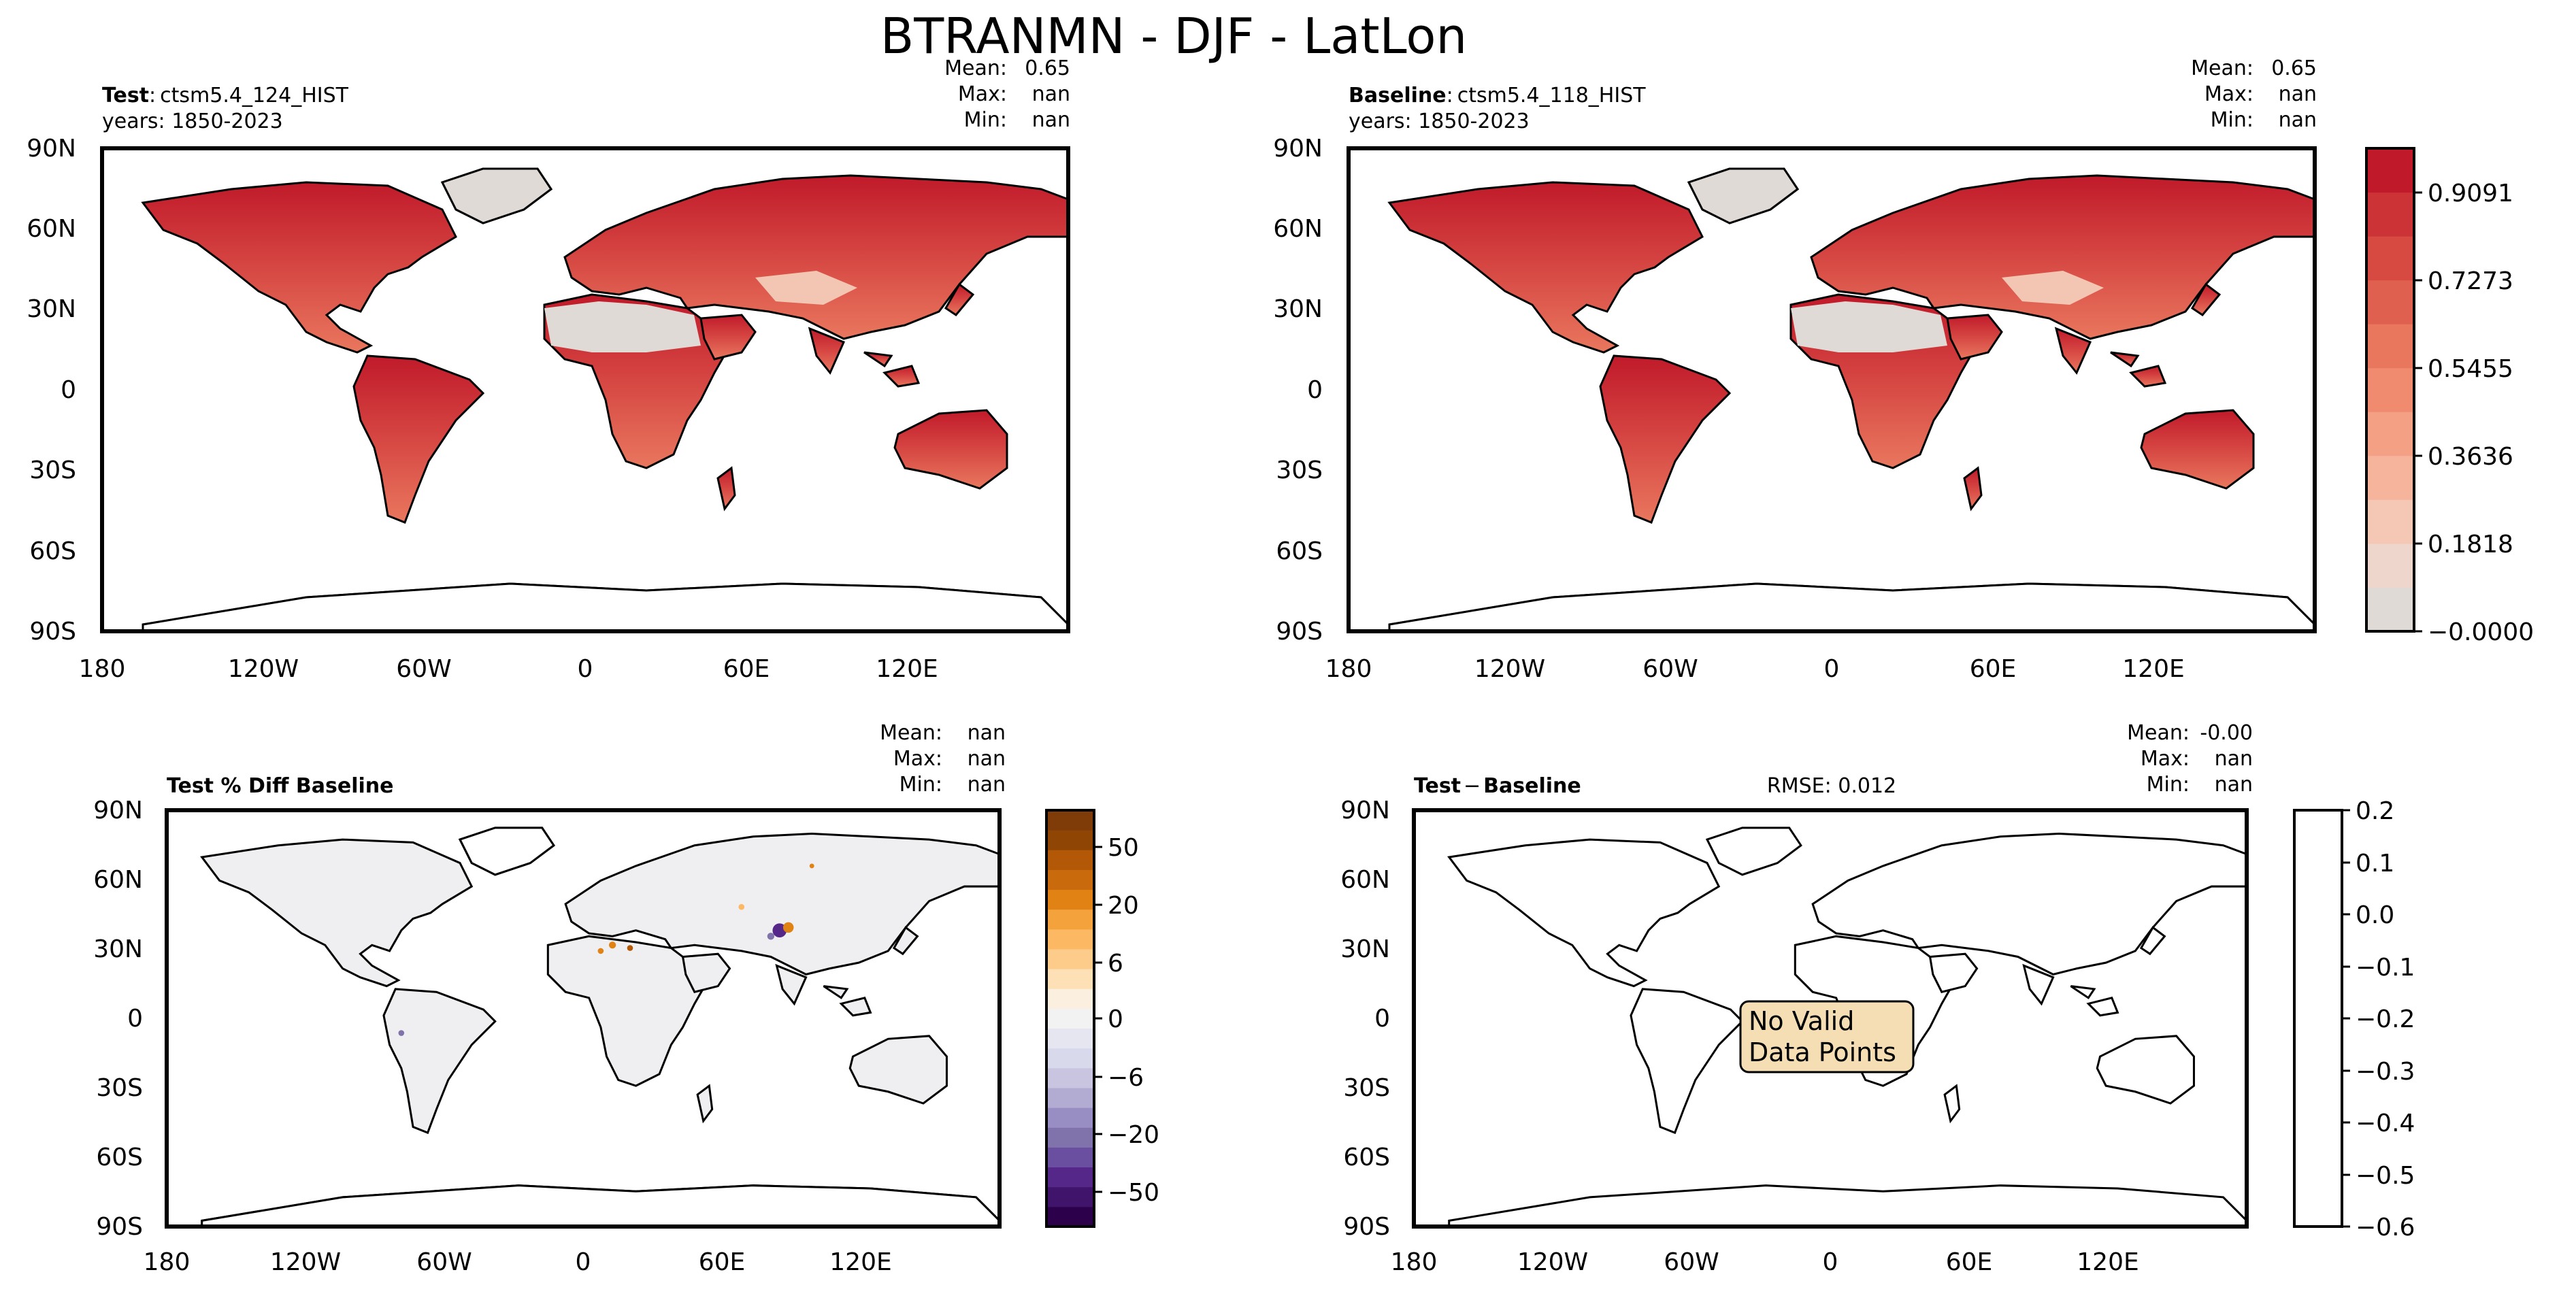 This screenshot has height=1300, width=2576. I want to click on no-data-line-2: Data Points, so click(1823, 1052).